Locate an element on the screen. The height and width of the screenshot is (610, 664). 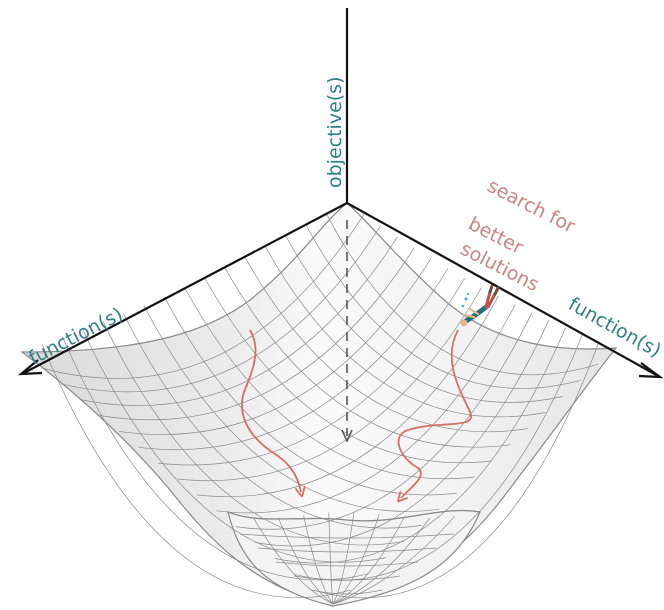
left-axis-arrowhead is located at coordinates (30, 367).